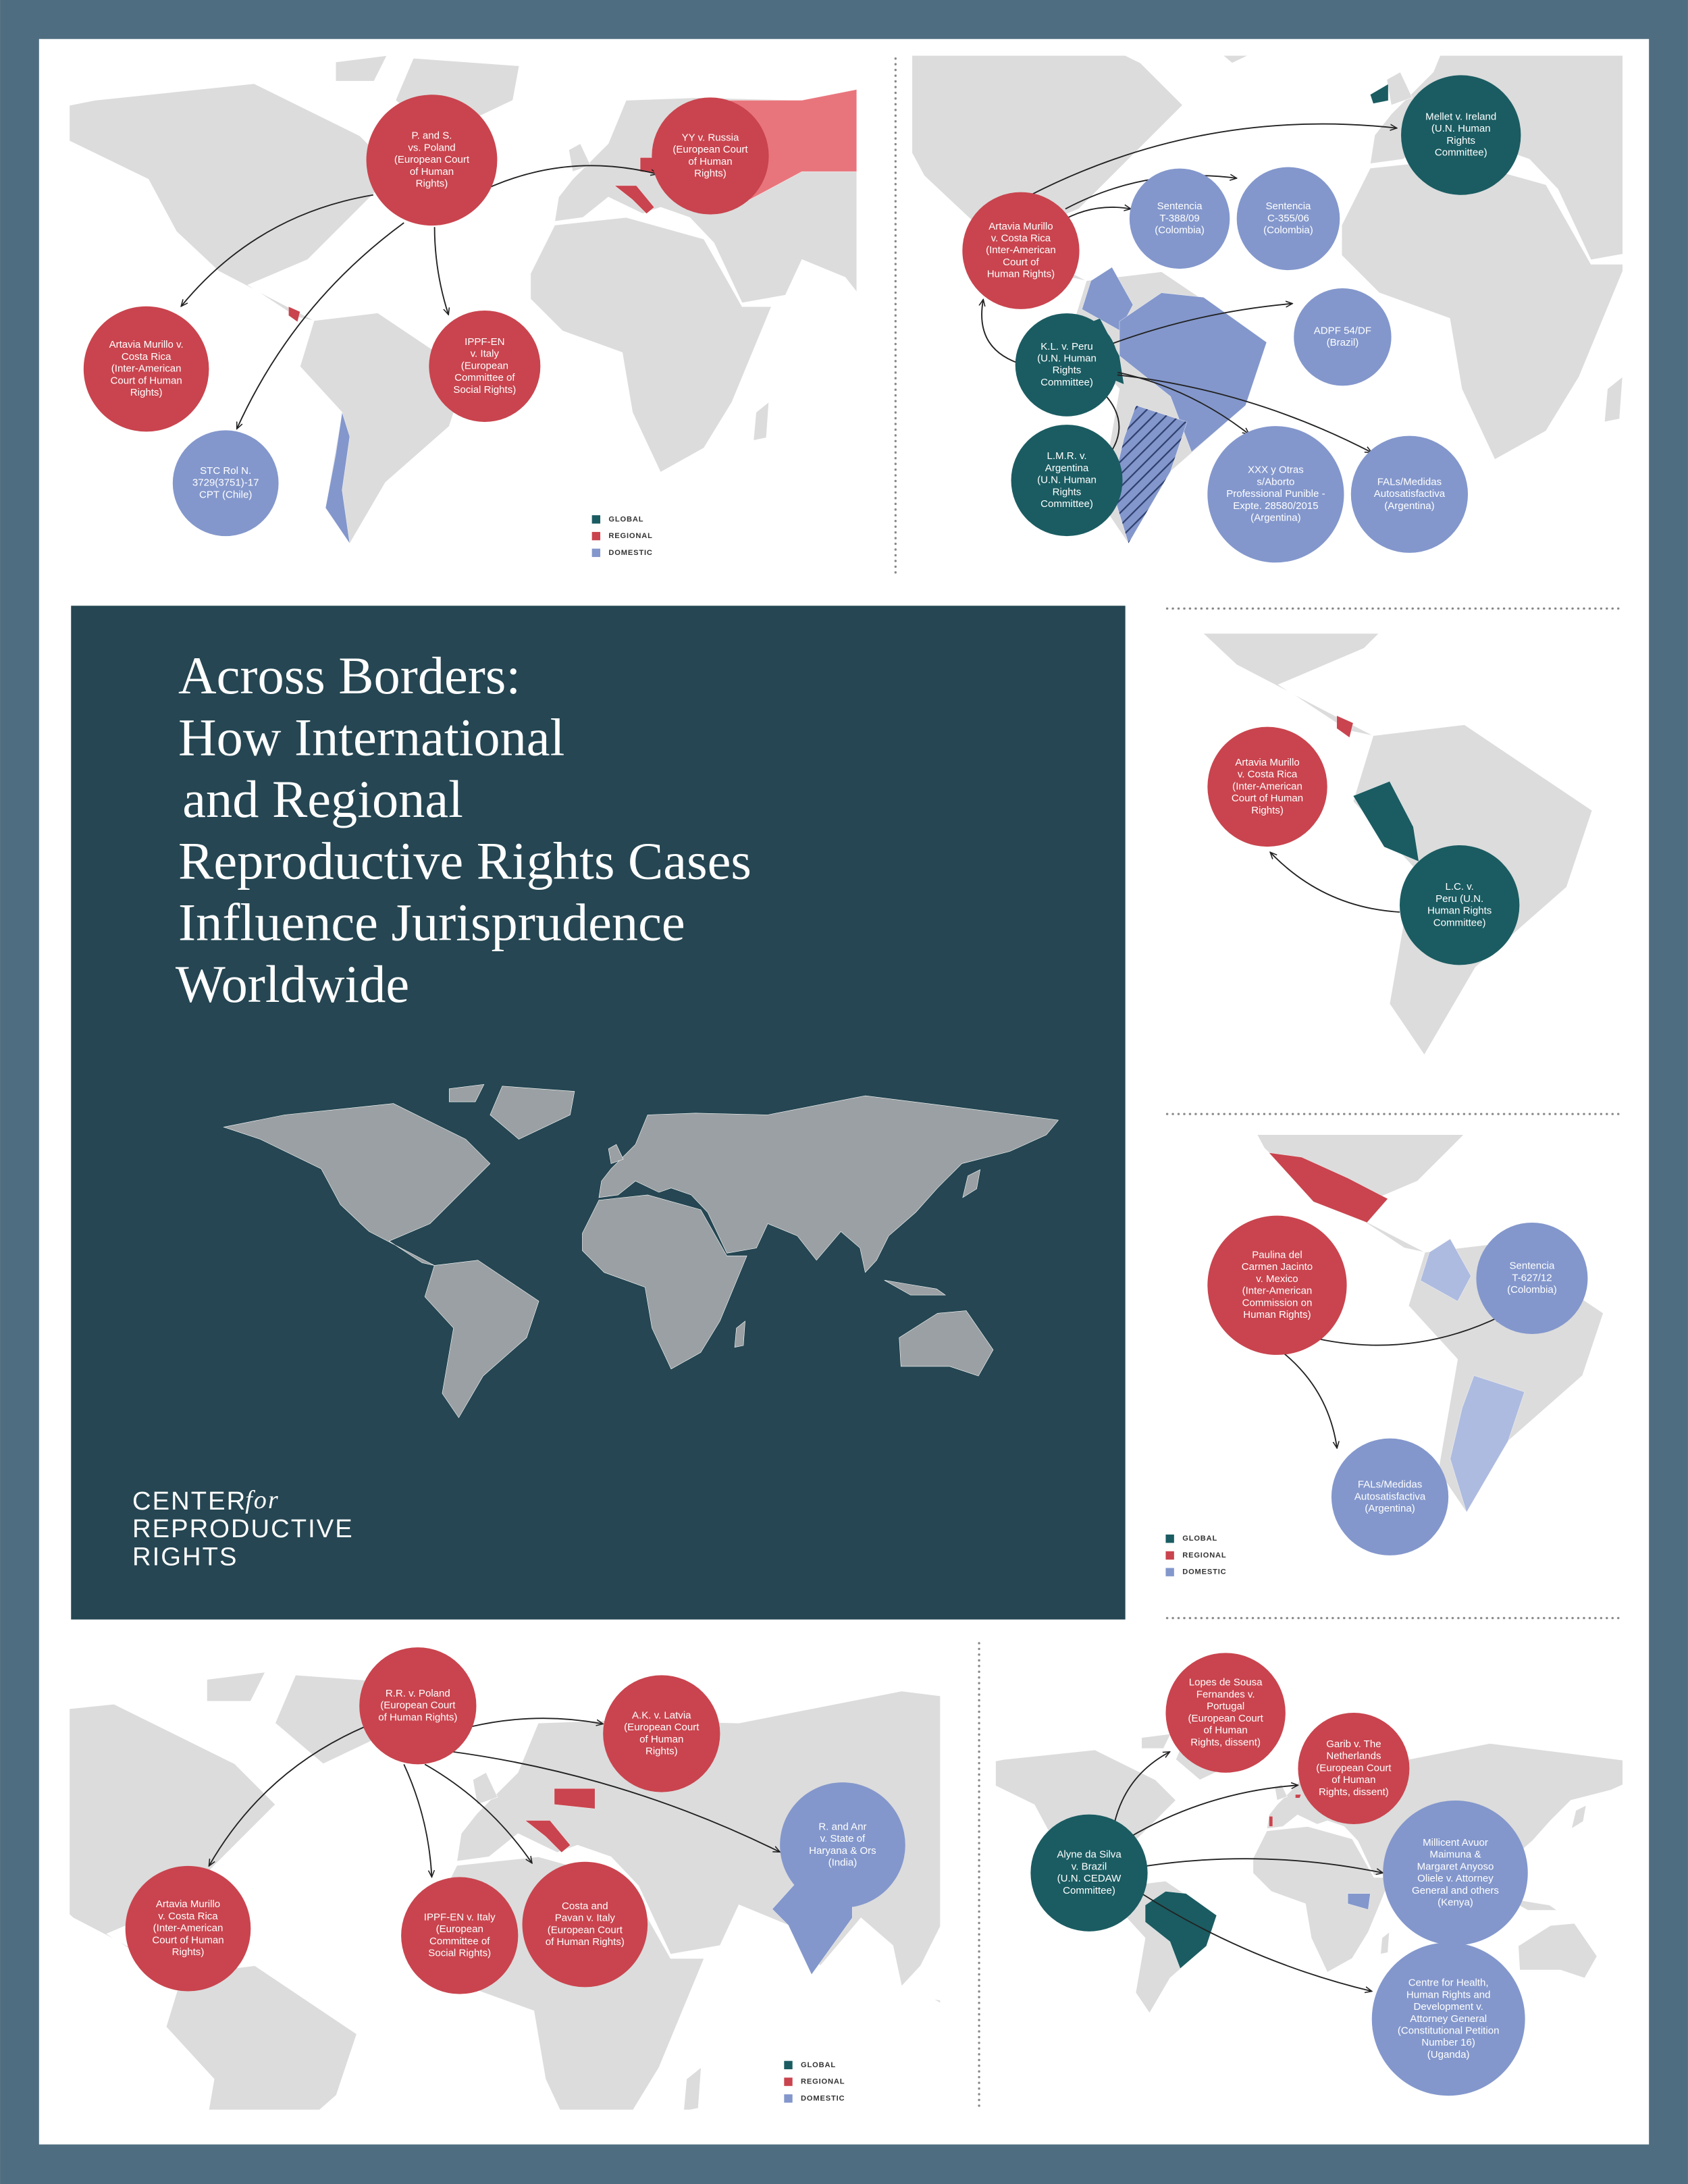  I want to click on case-label: T-388/09, so click(1179, 218).